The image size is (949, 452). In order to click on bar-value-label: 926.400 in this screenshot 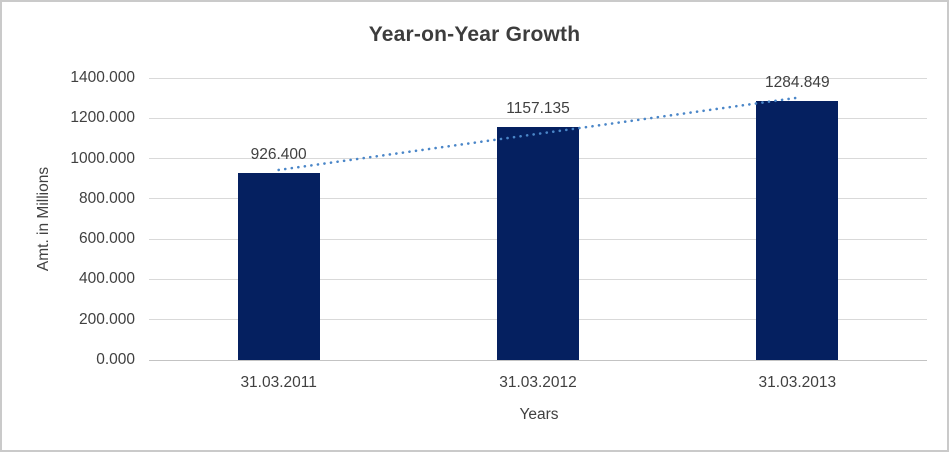, I will do `click(278, 155)`.